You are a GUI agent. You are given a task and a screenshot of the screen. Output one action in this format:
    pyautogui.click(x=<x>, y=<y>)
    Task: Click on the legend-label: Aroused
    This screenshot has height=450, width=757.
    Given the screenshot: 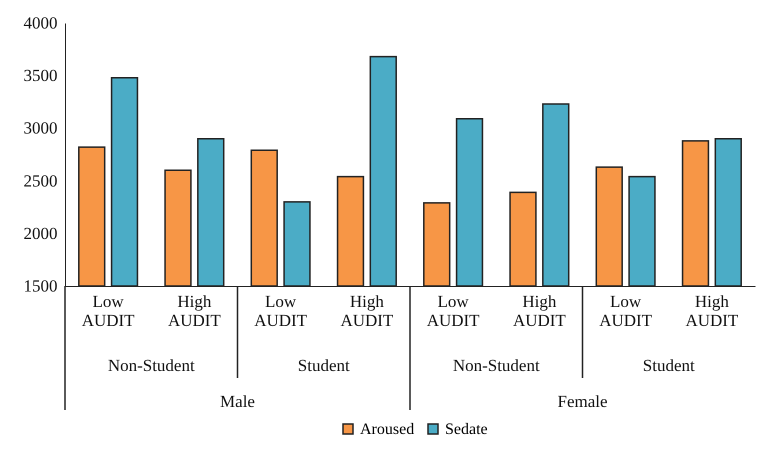 What is the action you would take?
    pyautogui.click(x=387, y=429)
    